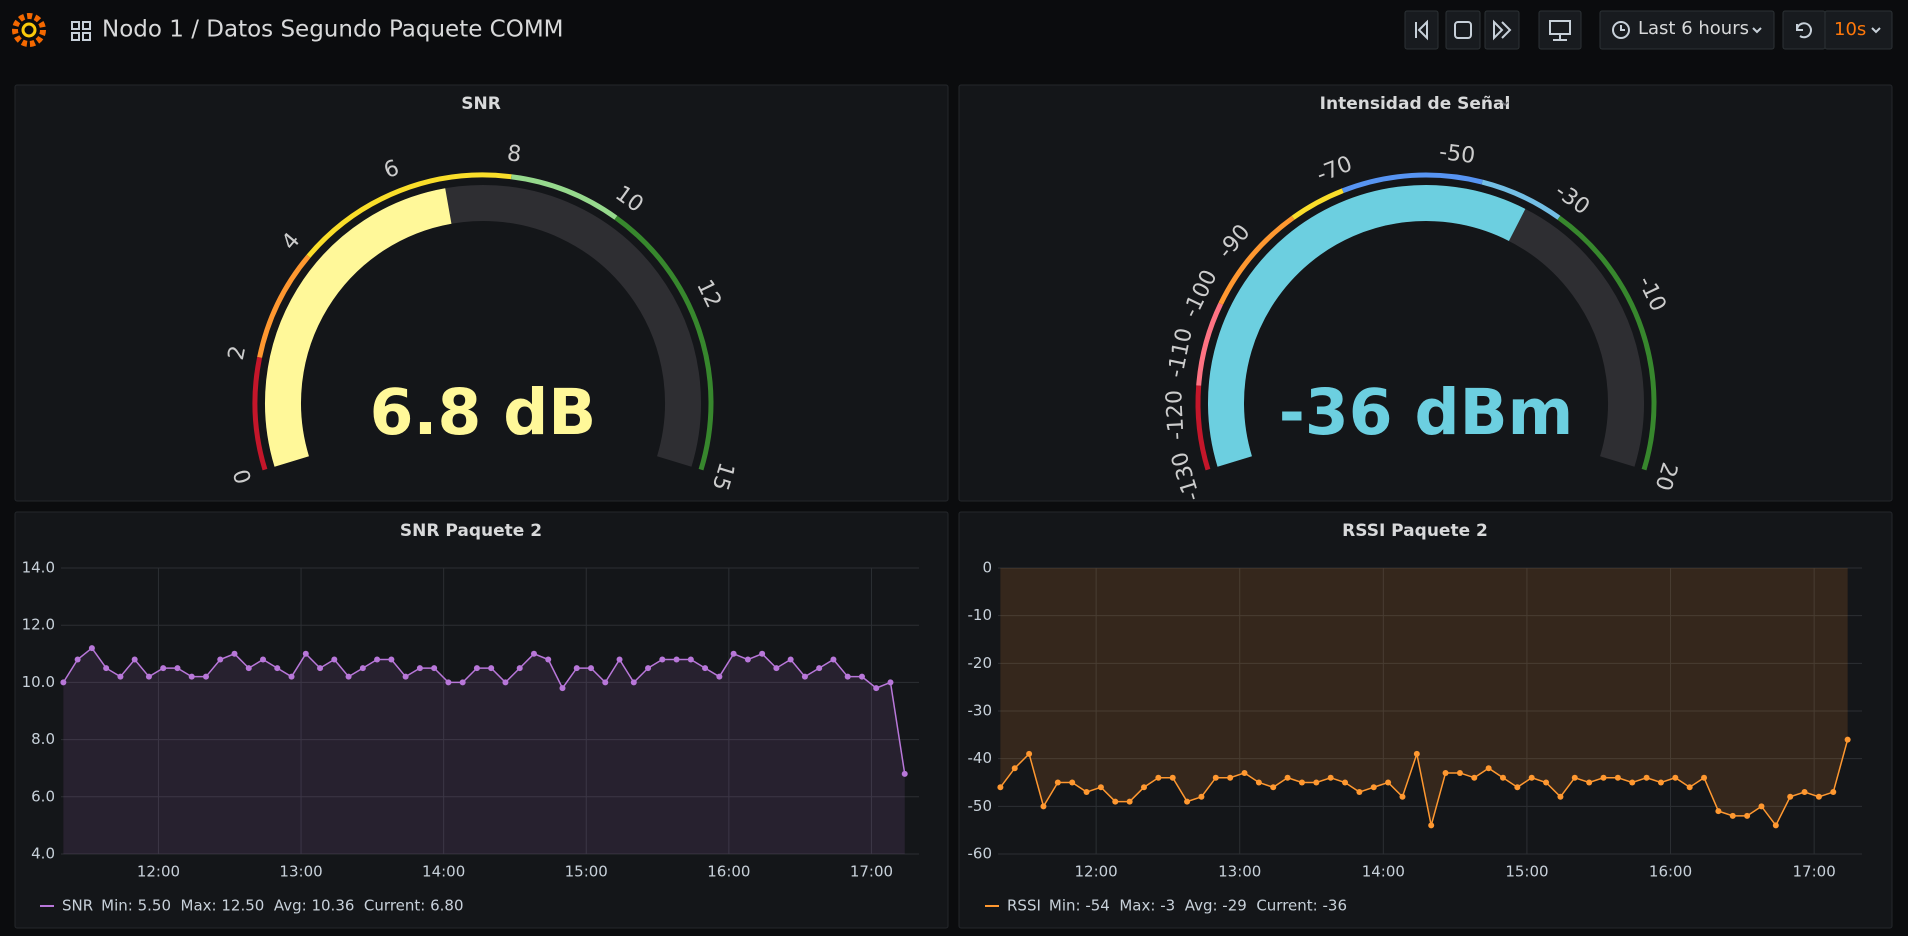 The height and width of the screenshot is (936, 1908). I want to click on gauge-value: -36 dBm, so click(1426, 412).